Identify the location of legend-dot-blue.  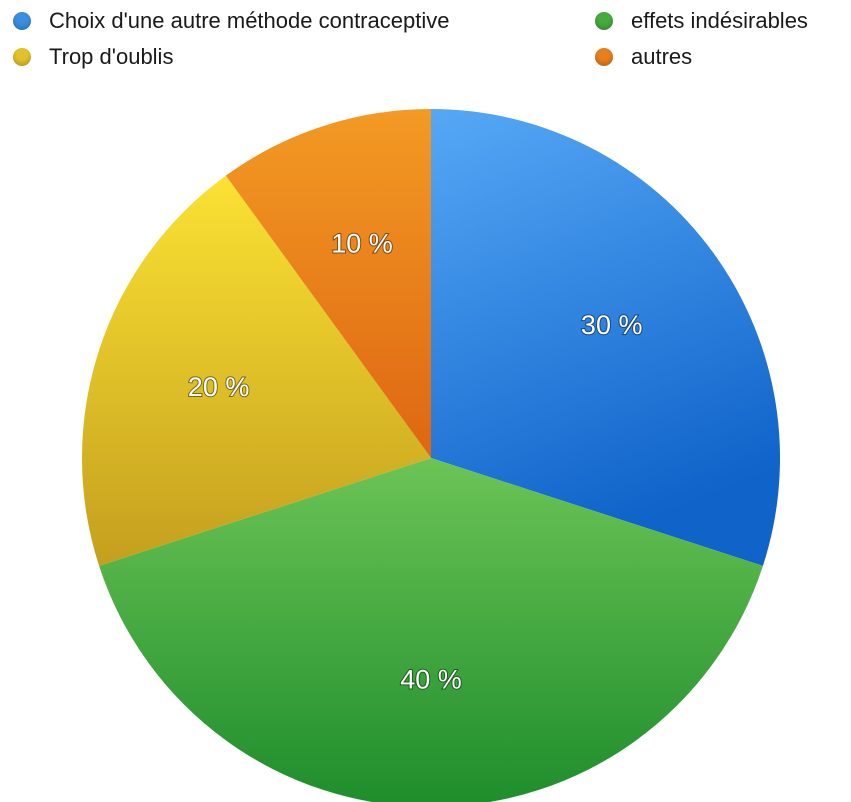
(22, 21).